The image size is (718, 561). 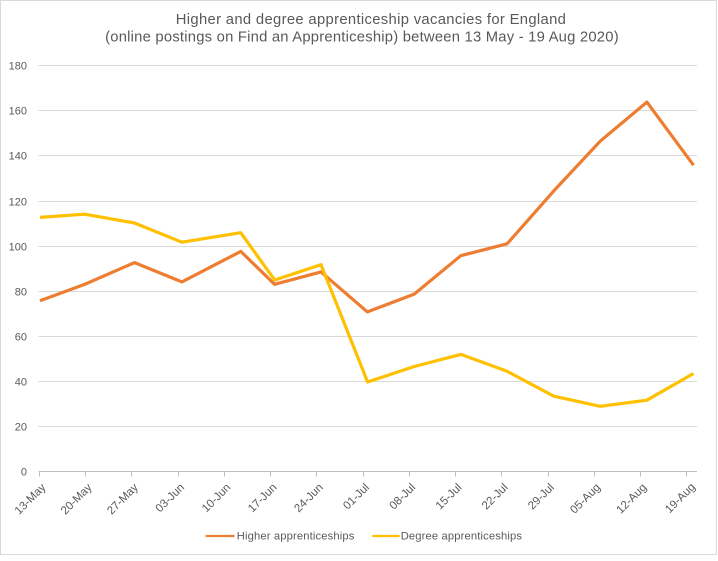 I want to click on svg-text: 40, so click(x=21, y=383).